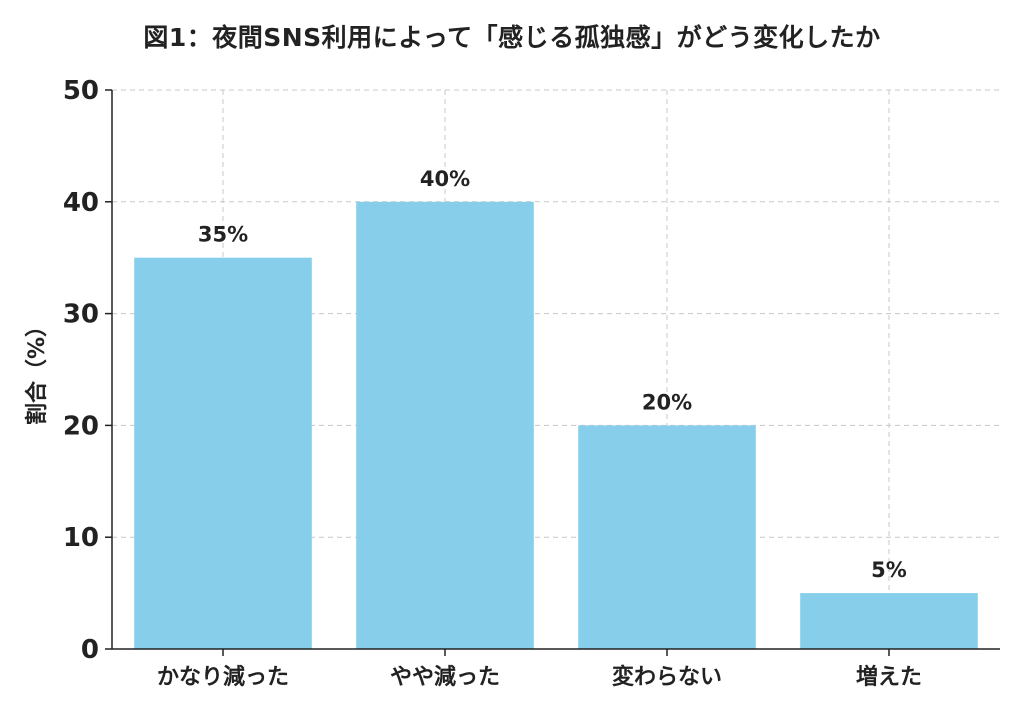 This screenshot has width=1024, height=709. Describe the element at coordinates (81, 315) in the screenshot. I see `y-tick-label: 30` at that location.